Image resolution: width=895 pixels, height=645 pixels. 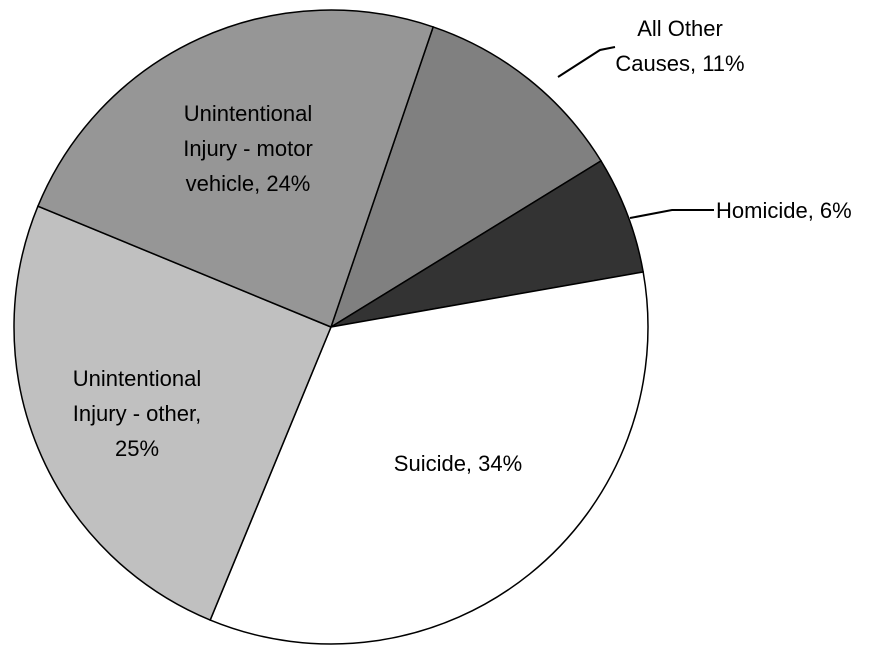 I want to click on label-line: Homicide, 6%, so click(x=784, y=210).